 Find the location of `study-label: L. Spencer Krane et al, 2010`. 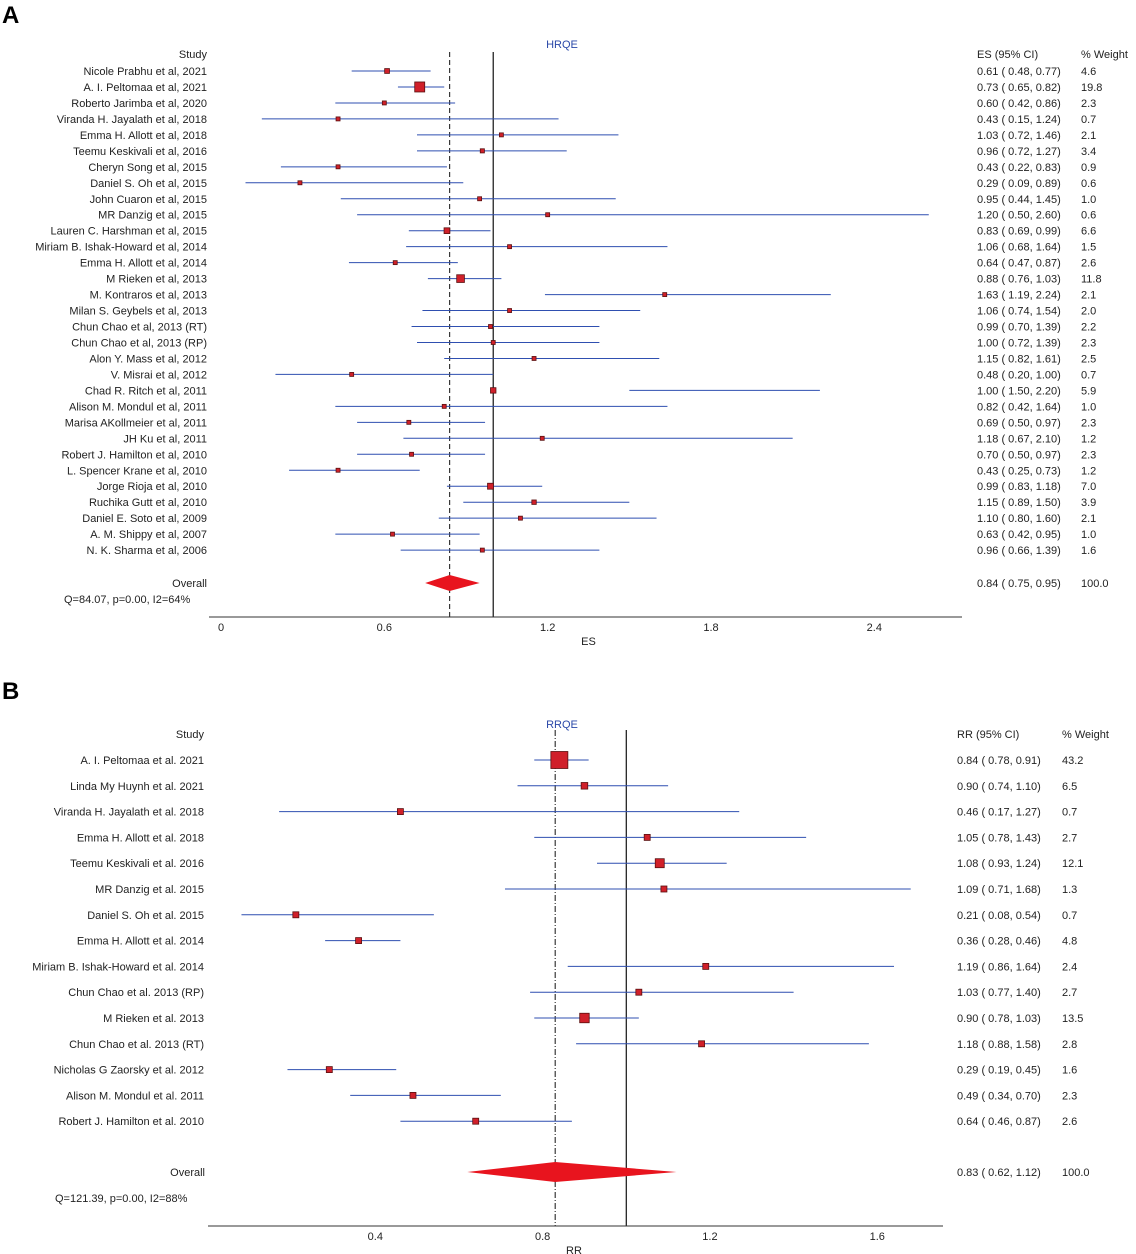

study-label: L. Spencer Krane et al, 2010 is located at coordinates (137, 471).